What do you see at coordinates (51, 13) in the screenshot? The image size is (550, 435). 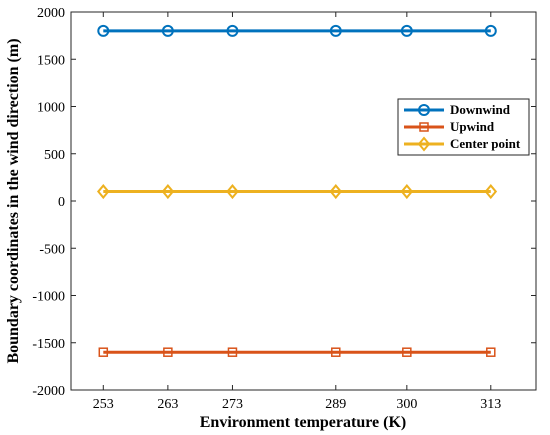 I see `y-tick-label: 2000` at bounding box center [51, 13].